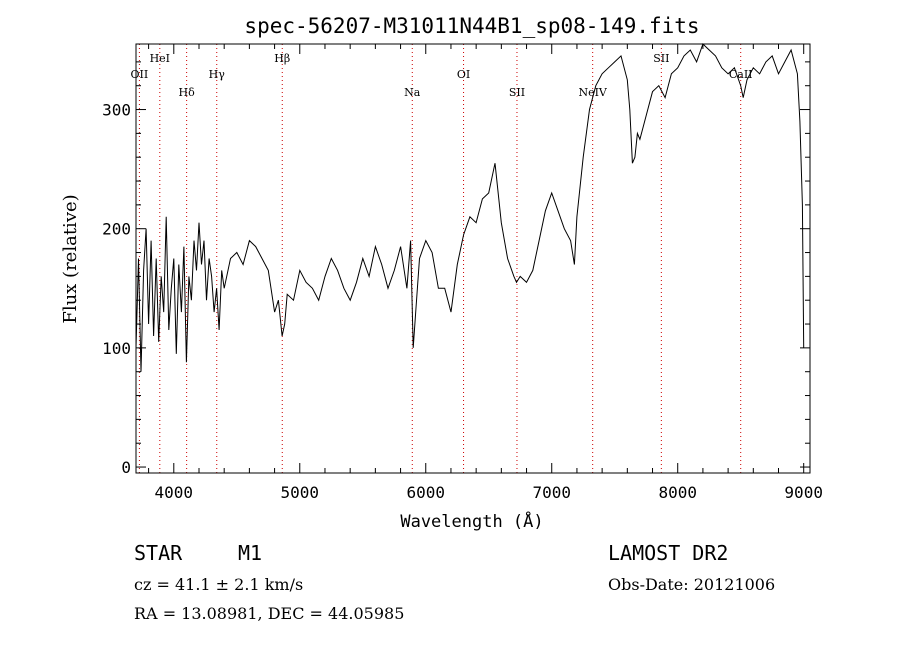 This screenshot has width=900, height=650. I want to click on spectral-line-label: HeI, so click(160, 58).